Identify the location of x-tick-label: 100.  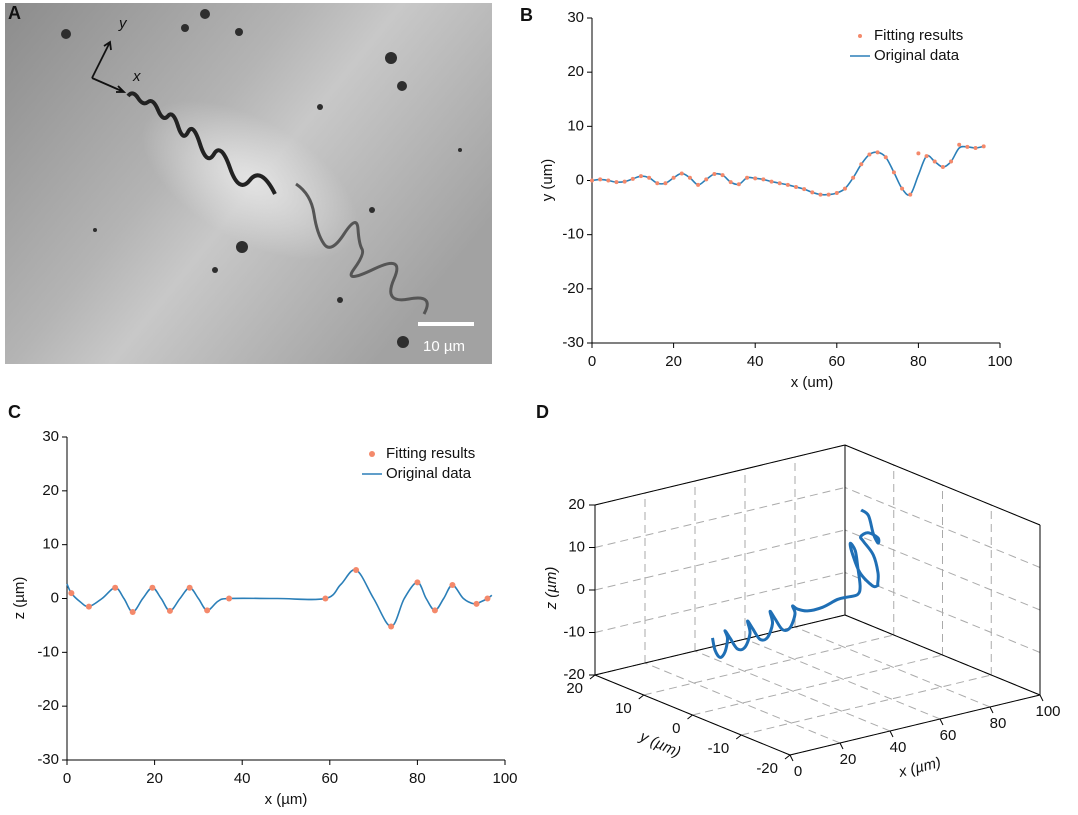
(1047, 711).